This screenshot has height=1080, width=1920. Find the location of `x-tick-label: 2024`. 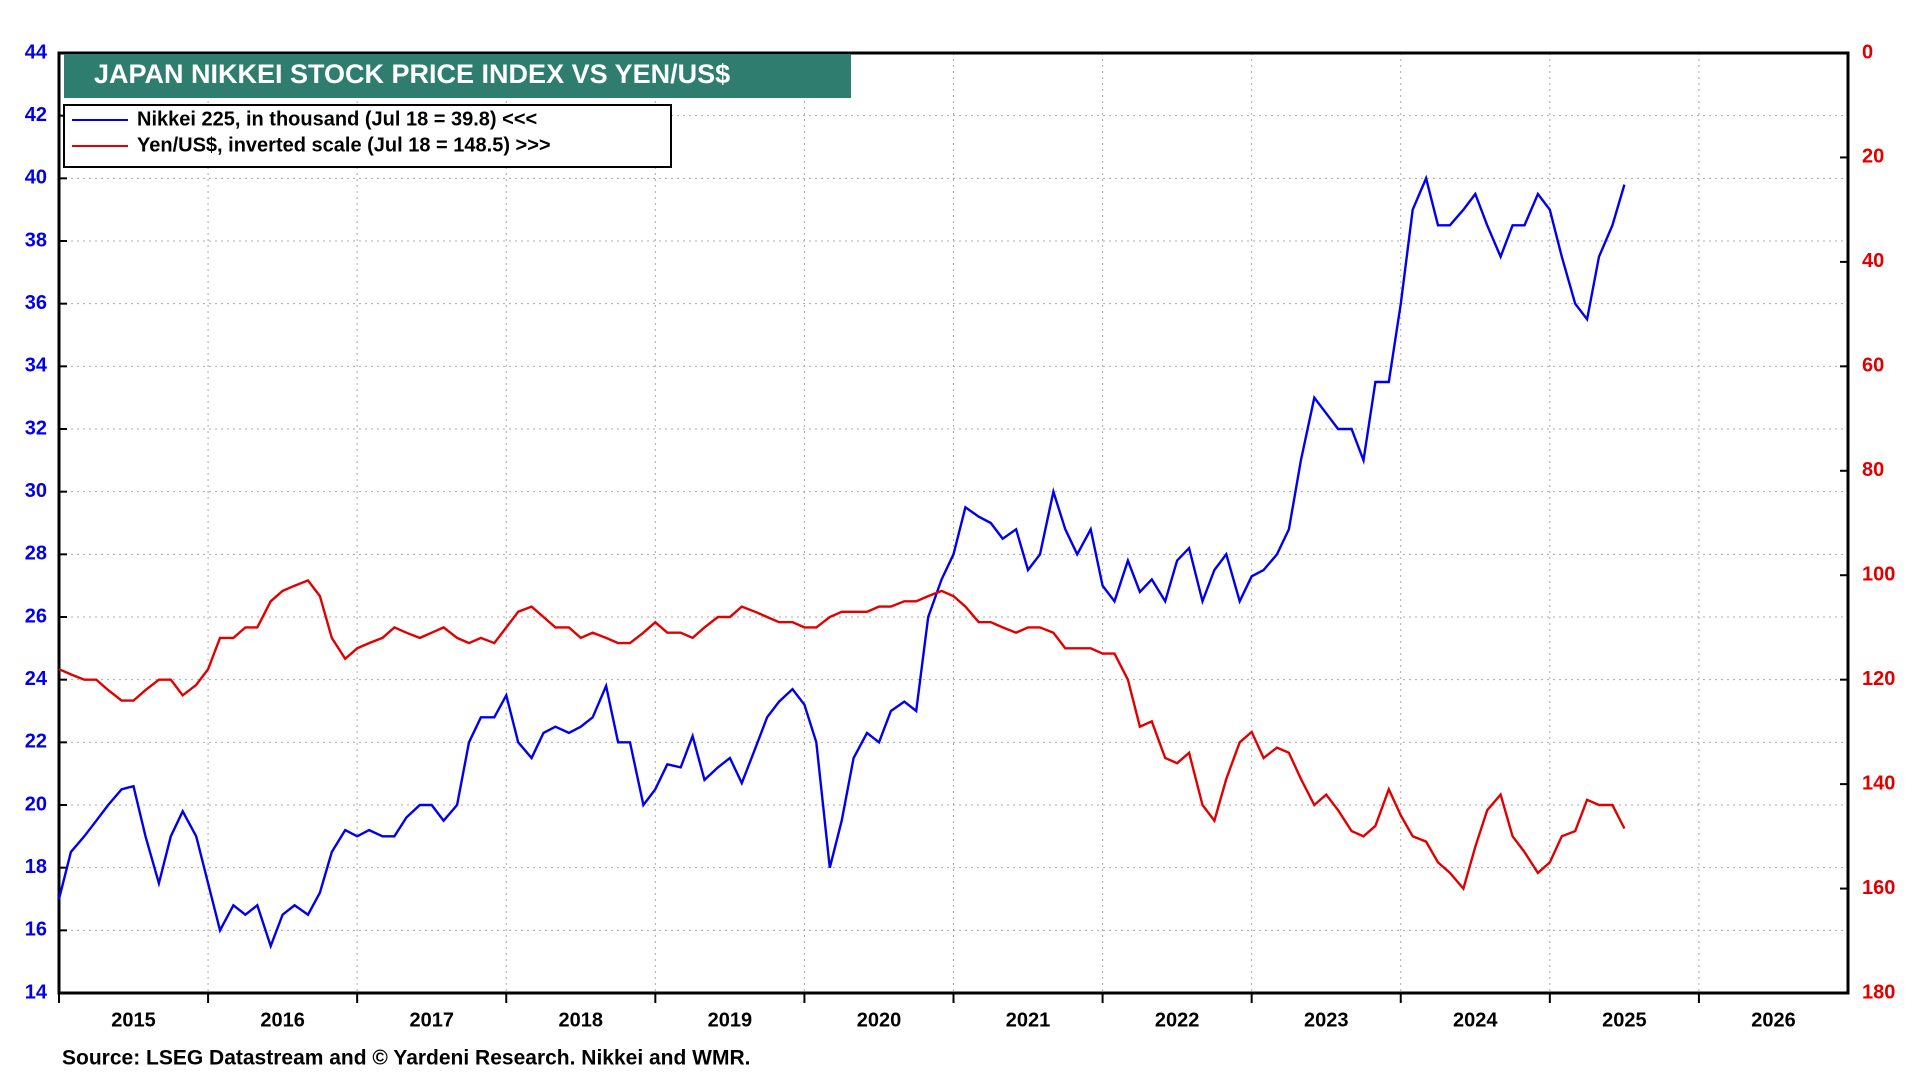

x-tick-label: 2024 is located at coordinates (1475, 1020).